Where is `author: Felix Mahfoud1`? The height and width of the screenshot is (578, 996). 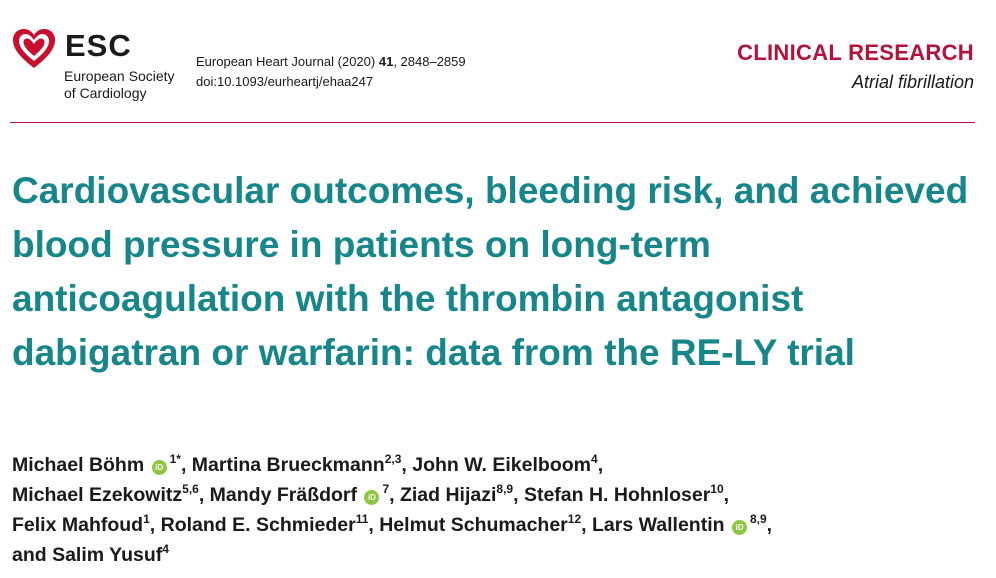 author: Felix Mahfoud1 is located at coordinates (81, 524).